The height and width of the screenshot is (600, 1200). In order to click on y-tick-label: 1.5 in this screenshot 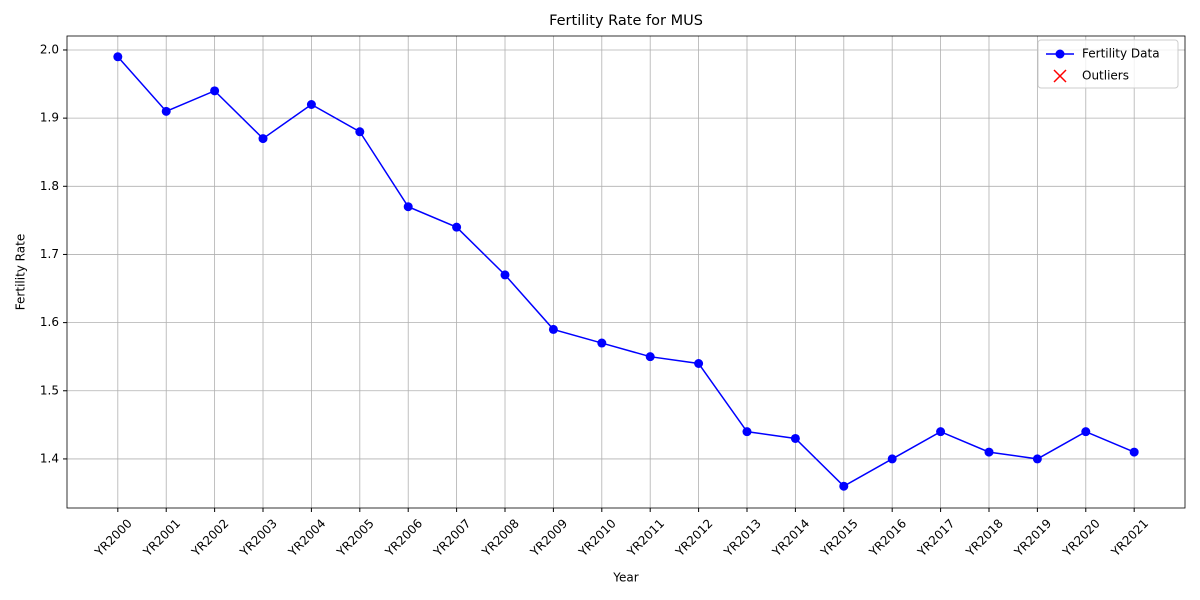, I will do `click(49, 390)`.